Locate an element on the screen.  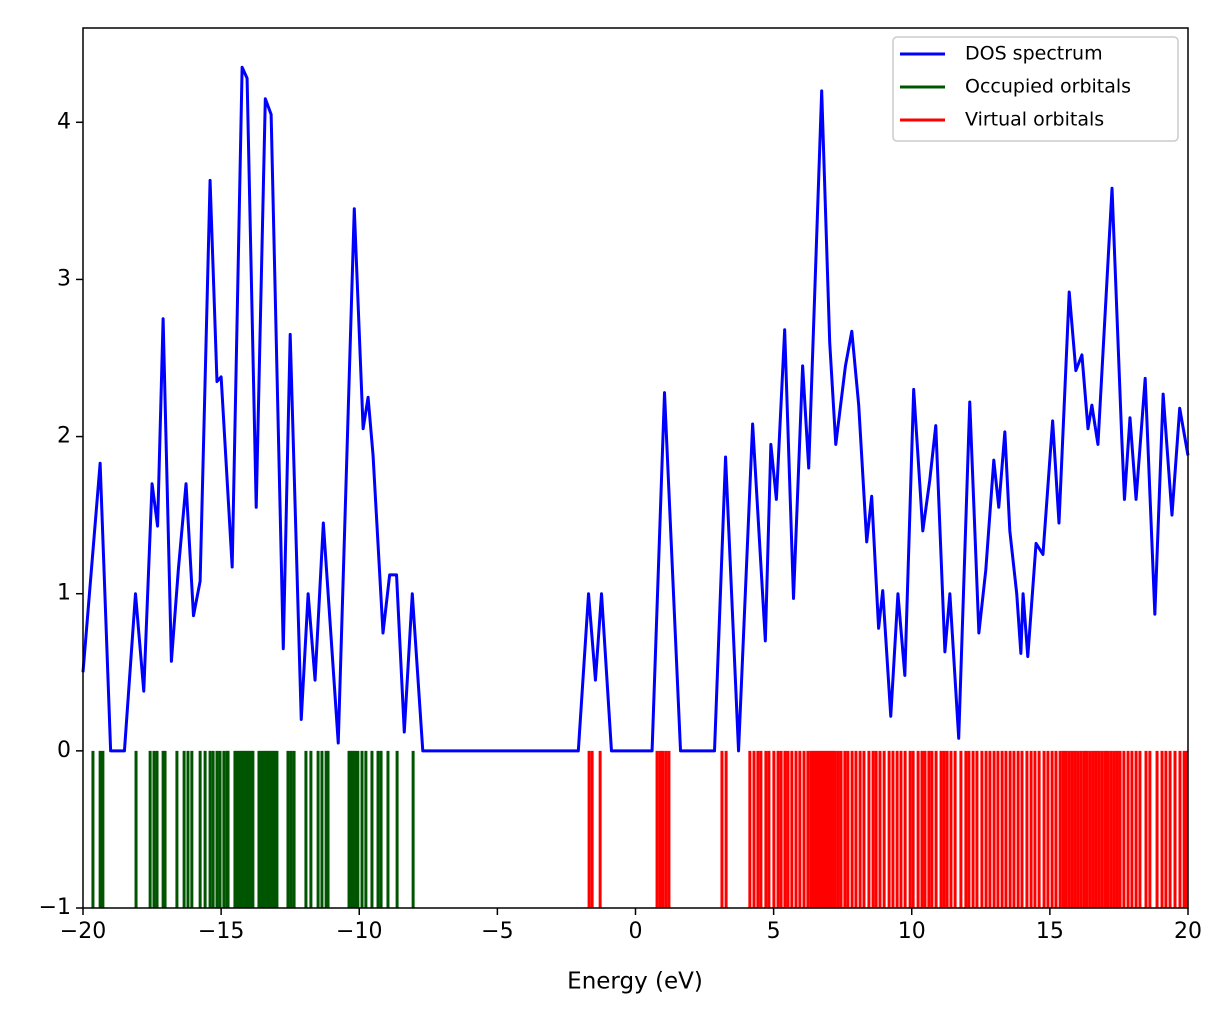
y-tick-label: 3 is located at coordinates (64, 278).